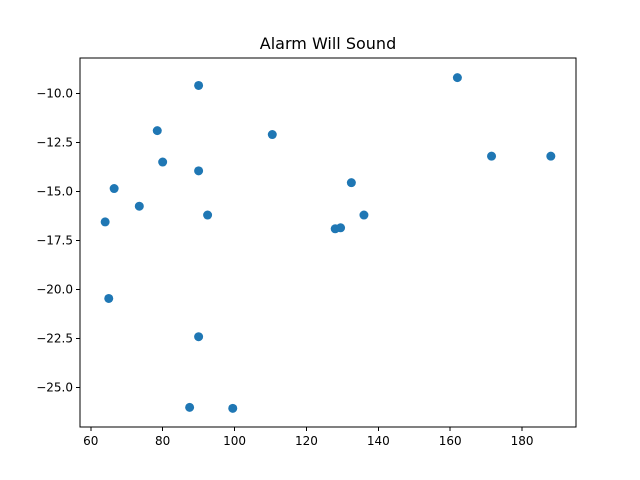  Describe the element at coordinates (54, 290) in the screenshot. I see `y-tick-label: −20.0` at that location.